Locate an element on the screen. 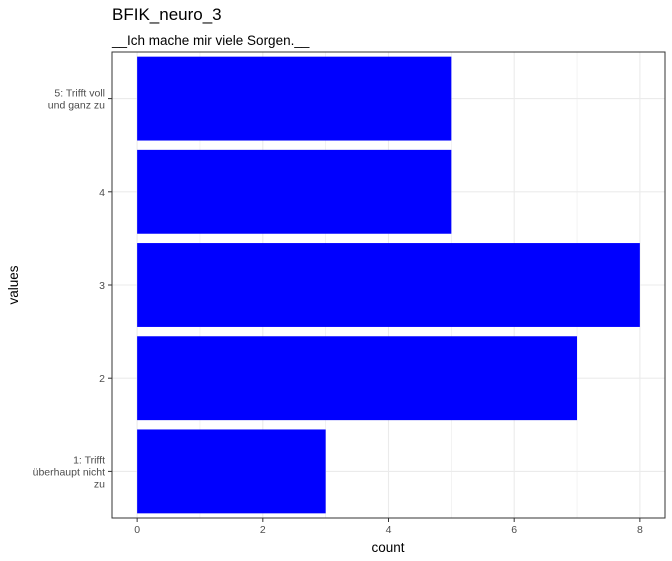  y-tick-label: 5: Trifft voll und ganz zu is located at coordinates (76, 100).